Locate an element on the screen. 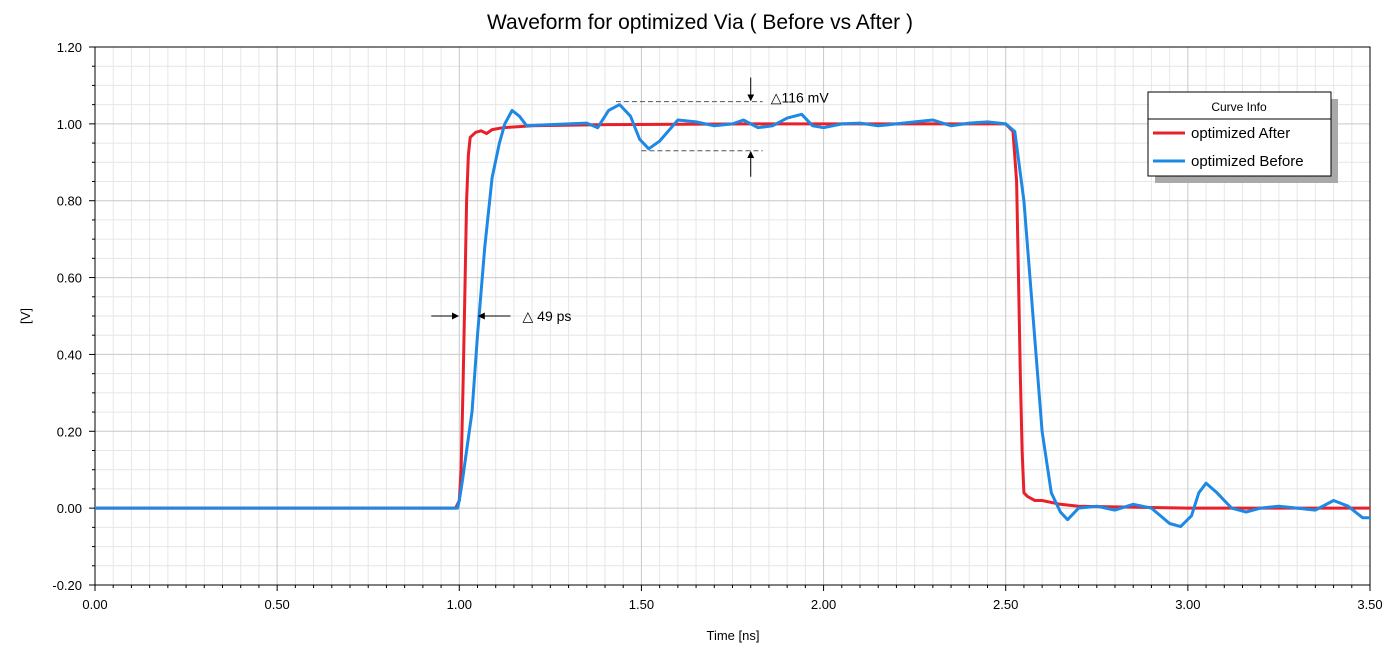 The width and height of the screenshot is (1400, 652). y-tick-label: 1.00 is located at coordinates (69, 124).